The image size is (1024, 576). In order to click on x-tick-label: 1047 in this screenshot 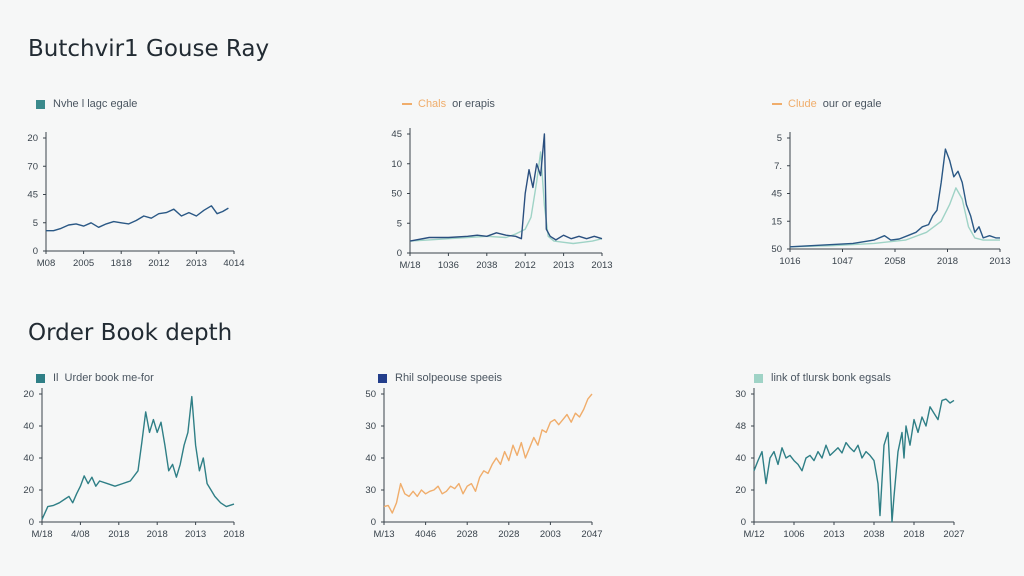, I will do `click(842, 261)`.